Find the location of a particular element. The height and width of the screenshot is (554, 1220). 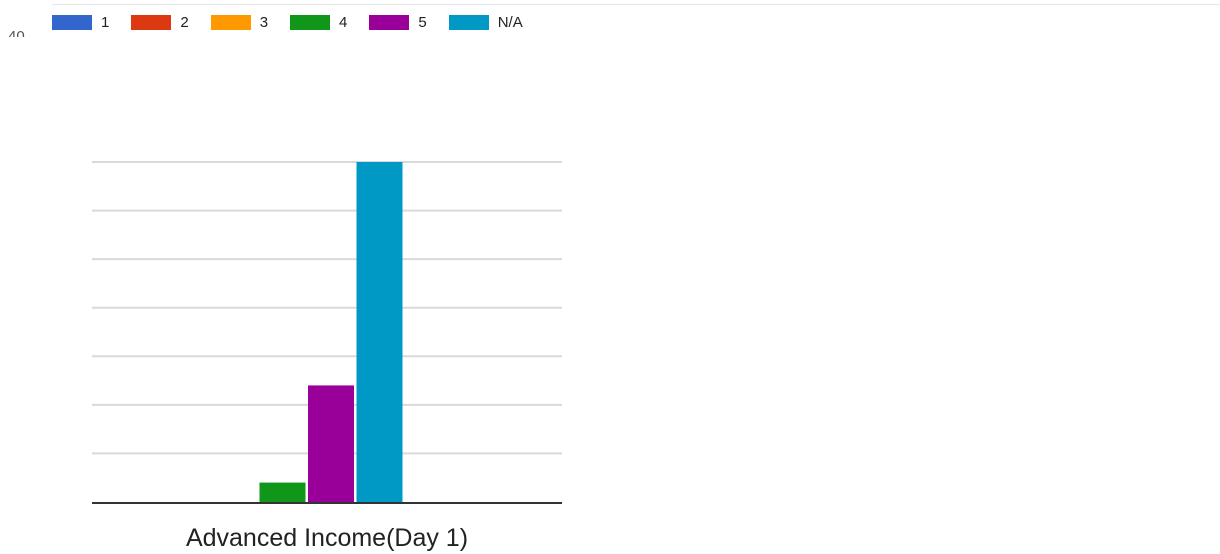

legend-label: N/A is located at coordinates (510, 22).